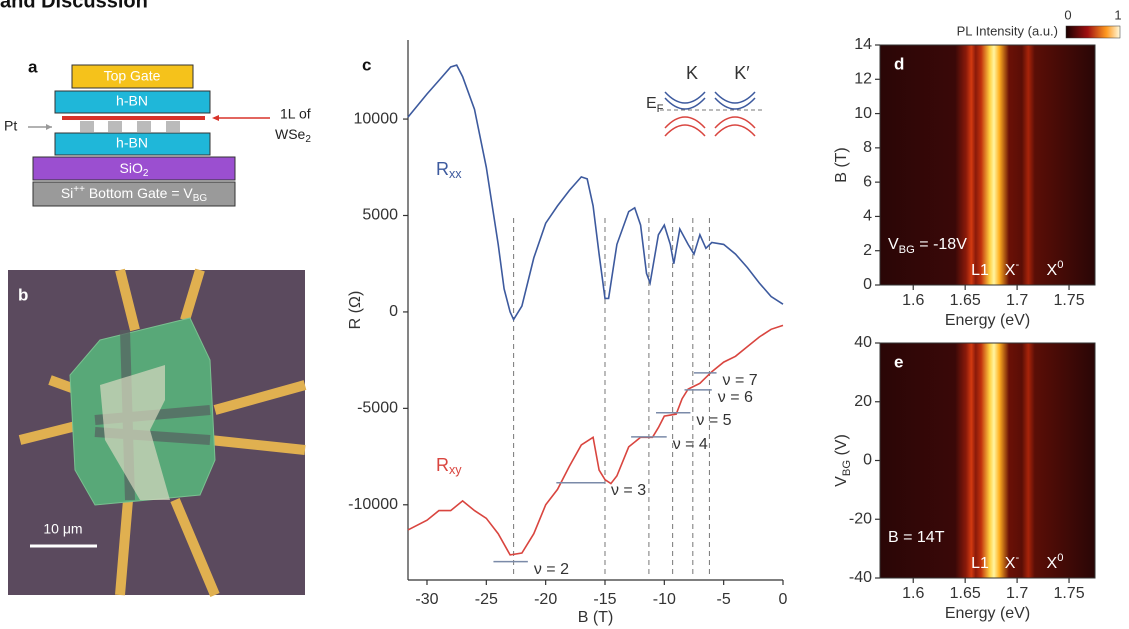 The height and width of the screenshot is (629, 1129). I want to click on peak-label: L1, so click(980, 563).